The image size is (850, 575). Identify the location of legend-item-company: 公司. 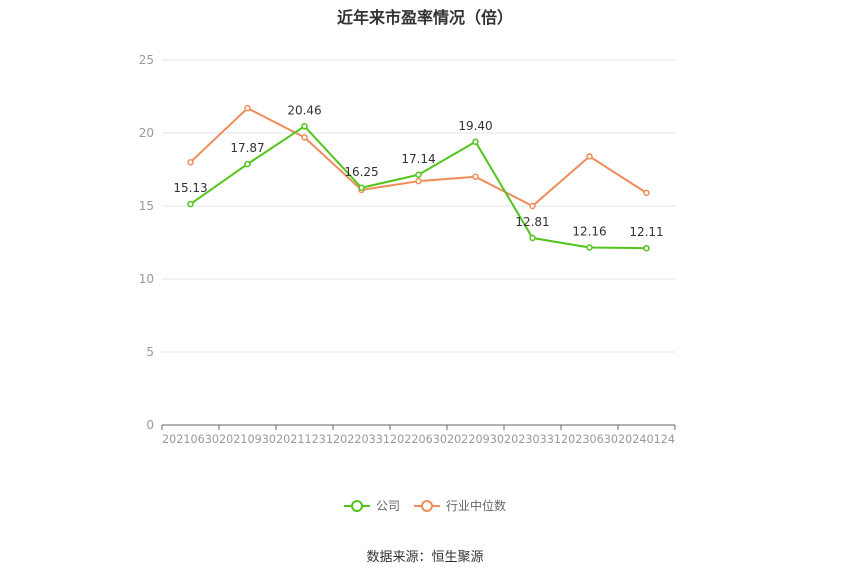
(371, 505).